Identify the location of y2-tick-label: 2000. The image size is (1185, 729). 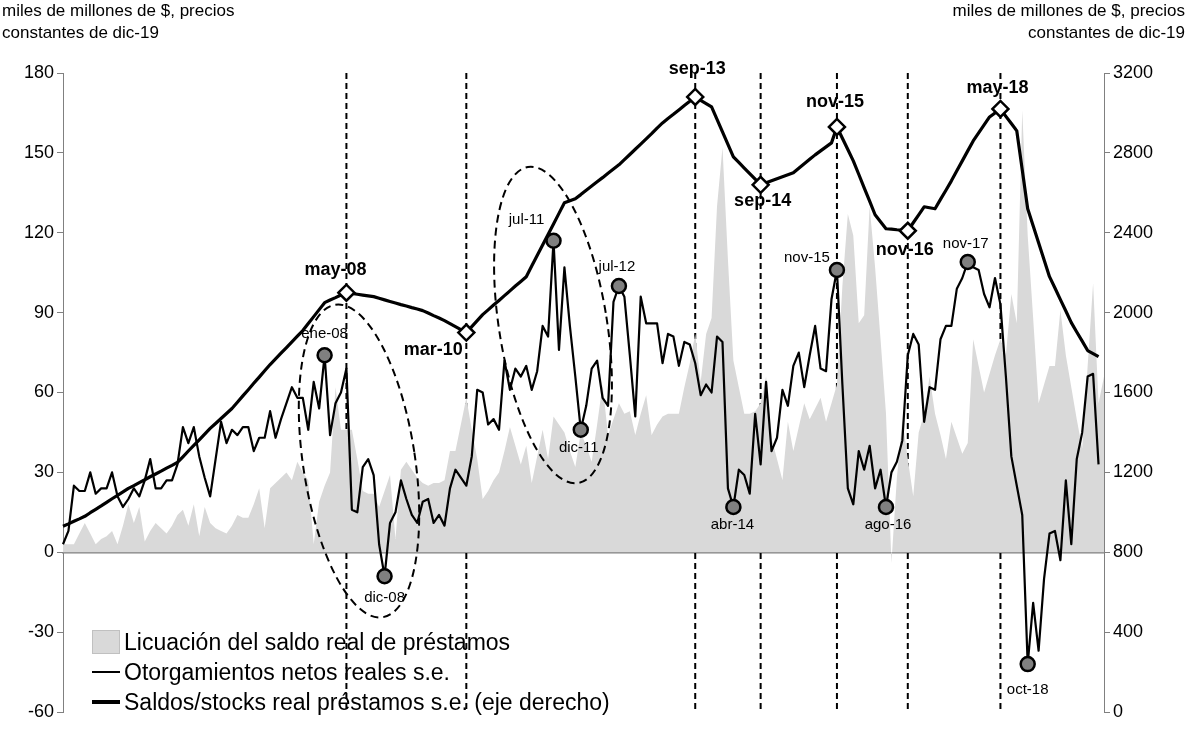
(1133, 311).